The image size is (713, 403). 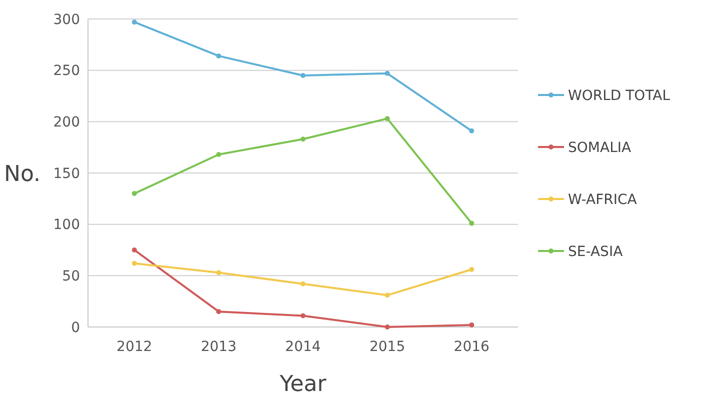 I want to click on legend-label: WORLD TOTAL, so click(x=619, y=96).